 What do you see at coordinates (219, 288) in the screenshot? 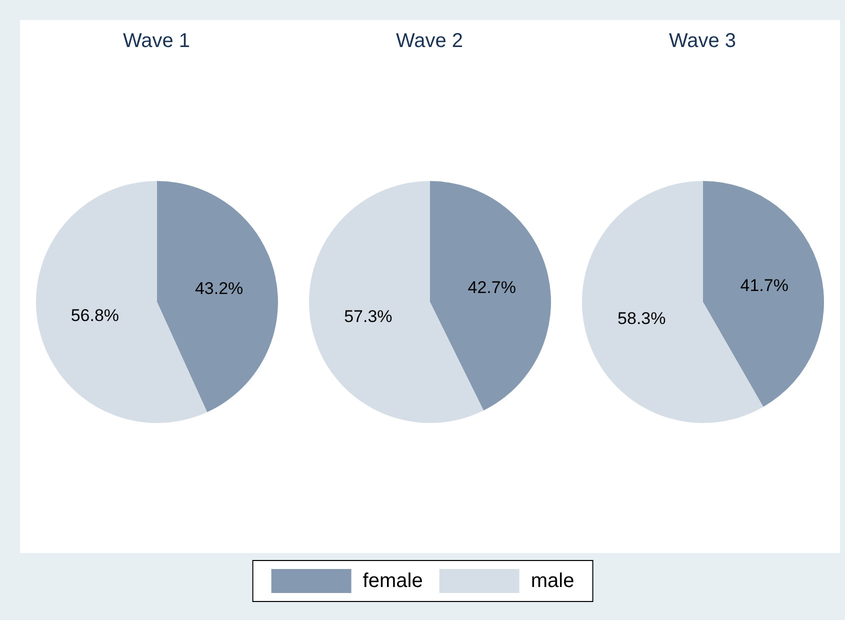
I see `data-label: 43.2%` at bounding box center [219, 288].